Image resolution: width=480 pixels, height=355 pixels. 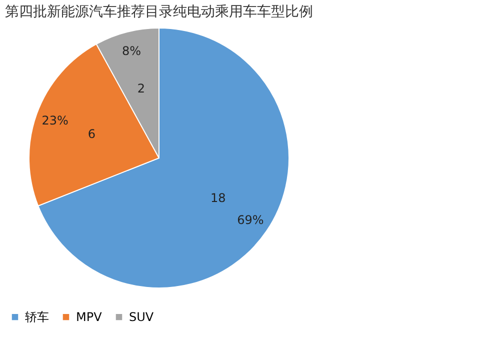 What do you see at coordinates (250, 220) in the screenshot?
I see `data-label: 69%` at bounding box center [250, 220].